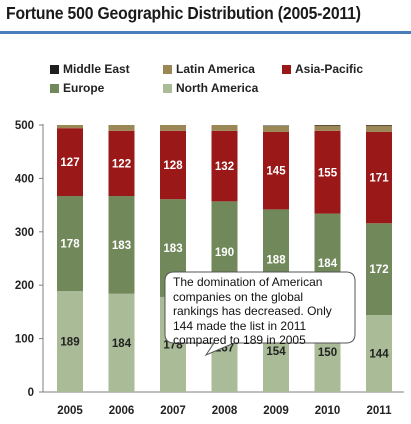 The height and width of the screenshot is (424, 411). What do you see at coordinates (24, 179) in the screenshot?
I see `y-tick-label: 400` at bounding box center [24, 179].